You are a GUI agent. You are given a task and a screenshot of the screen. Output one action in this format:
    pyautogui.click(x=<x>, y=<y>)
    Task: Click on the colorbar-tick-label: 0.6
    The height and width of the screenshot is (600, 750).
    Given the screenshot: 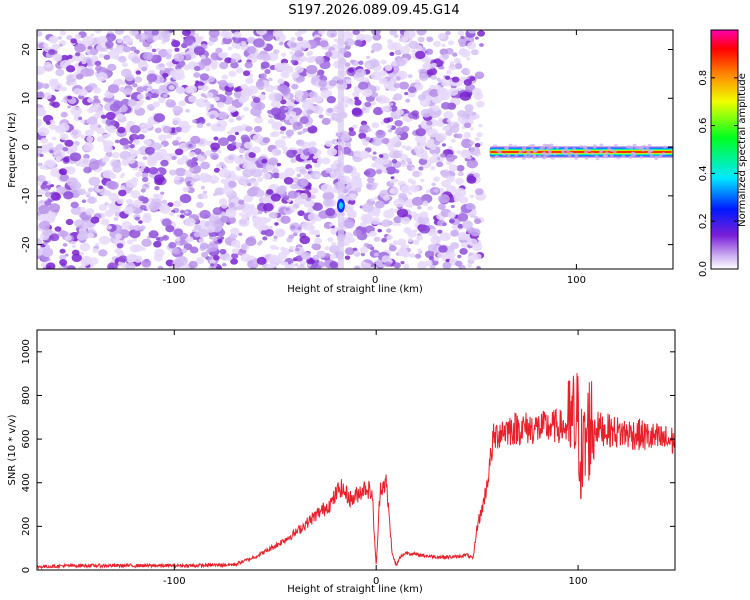 What is the action you would take?
    pyautogui.click(x=703, y=126)
    